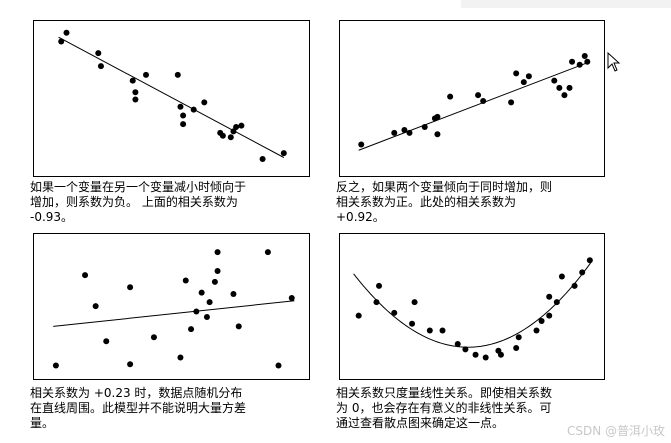  I want to click on top-strip, so click(566, 4).